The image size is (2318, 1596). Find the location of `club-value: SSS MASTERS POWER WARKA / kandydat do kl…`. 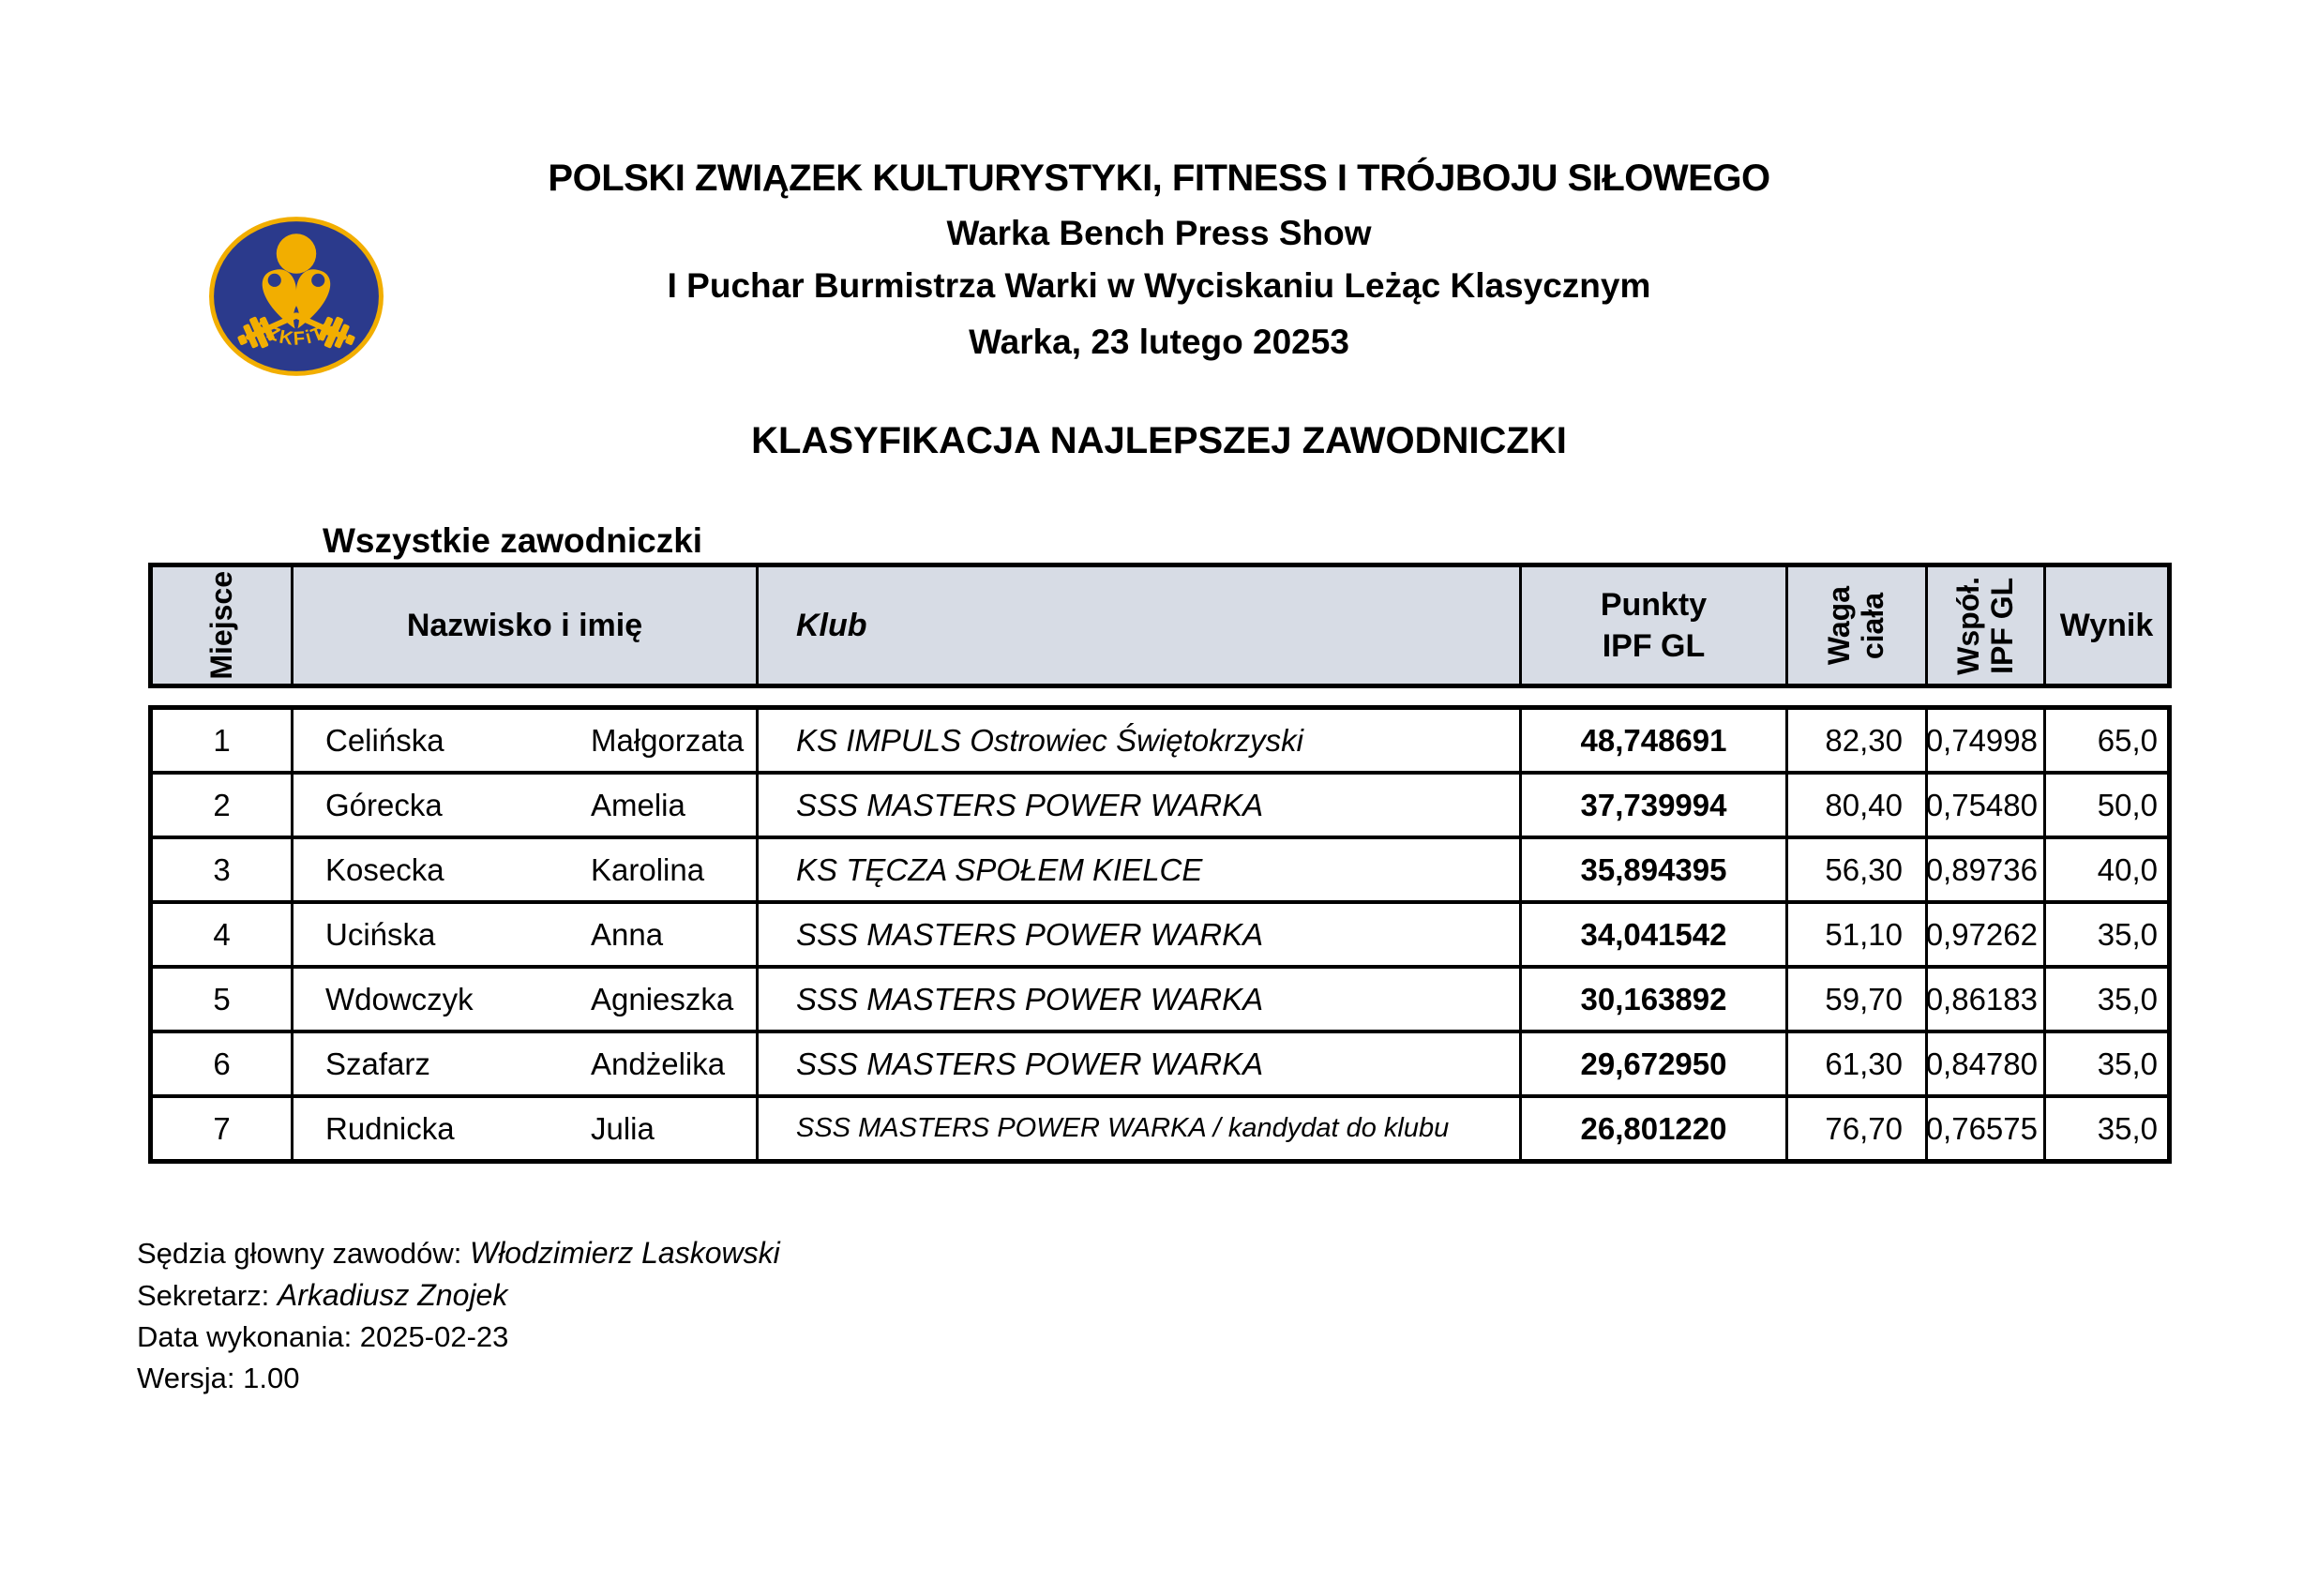

club-value: SSS MASTERS POWER WARKA / kandydat do kl… is located at coordinates (1140, 1128).